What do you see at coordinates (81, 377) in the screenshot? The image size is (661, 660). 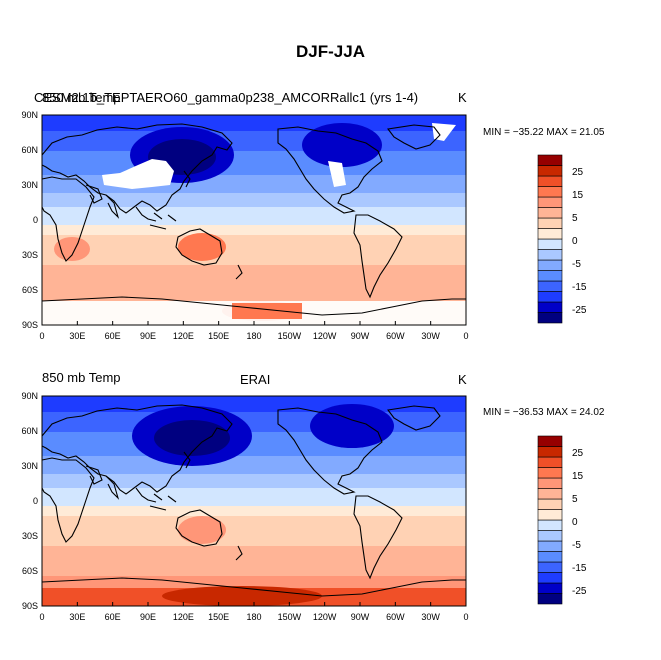 I see `panel2-left-label: 850 mb Temp` at bounding box center [81, 377].